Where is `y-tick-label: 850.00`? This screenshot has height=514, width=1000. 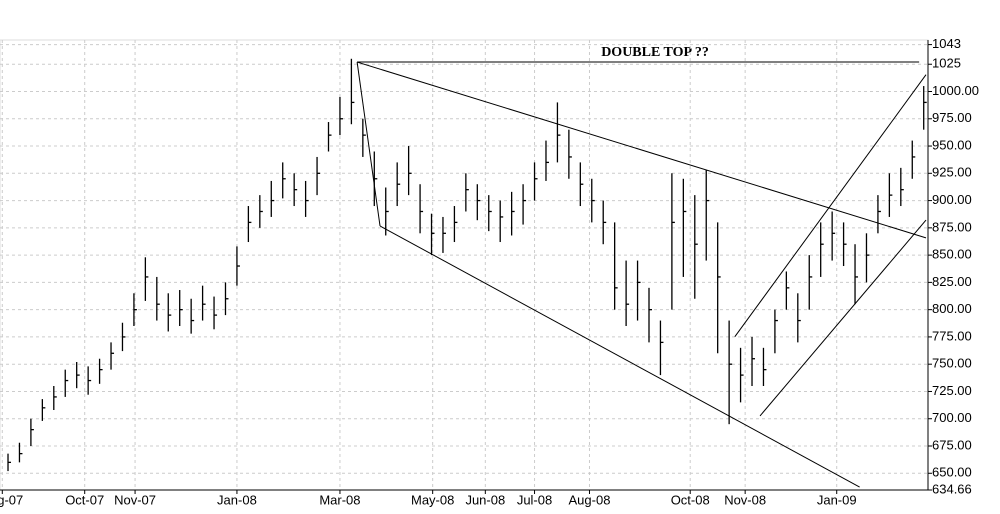 y-tick-label: 850.00 is located at coordinates (952, 254).